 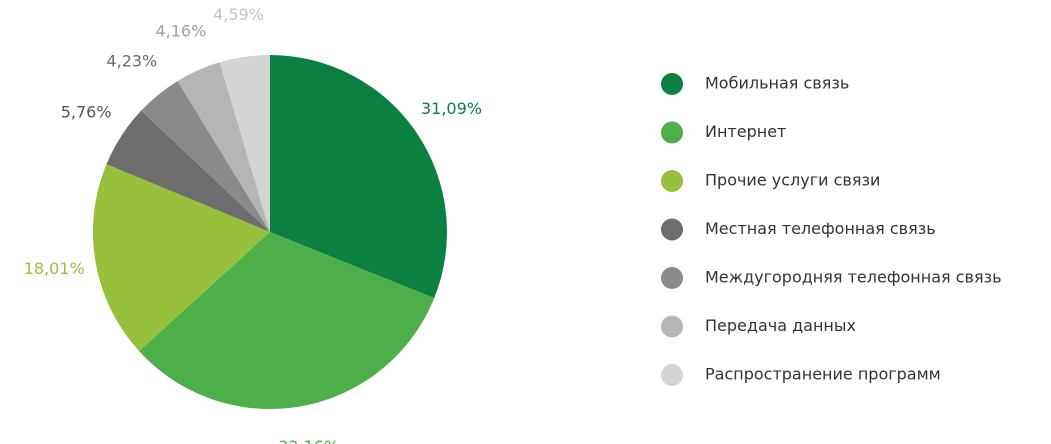 I want to click on data-label: 18,01%, so click(x=54, y=268).